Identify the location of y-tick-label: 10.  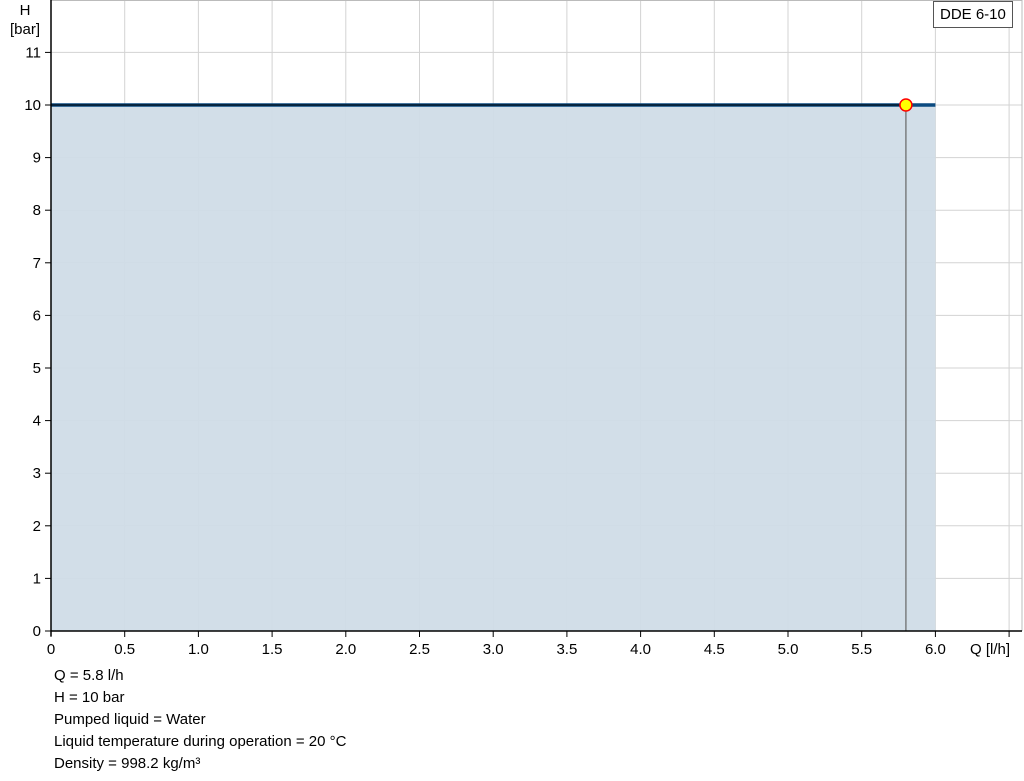
(32, 105).